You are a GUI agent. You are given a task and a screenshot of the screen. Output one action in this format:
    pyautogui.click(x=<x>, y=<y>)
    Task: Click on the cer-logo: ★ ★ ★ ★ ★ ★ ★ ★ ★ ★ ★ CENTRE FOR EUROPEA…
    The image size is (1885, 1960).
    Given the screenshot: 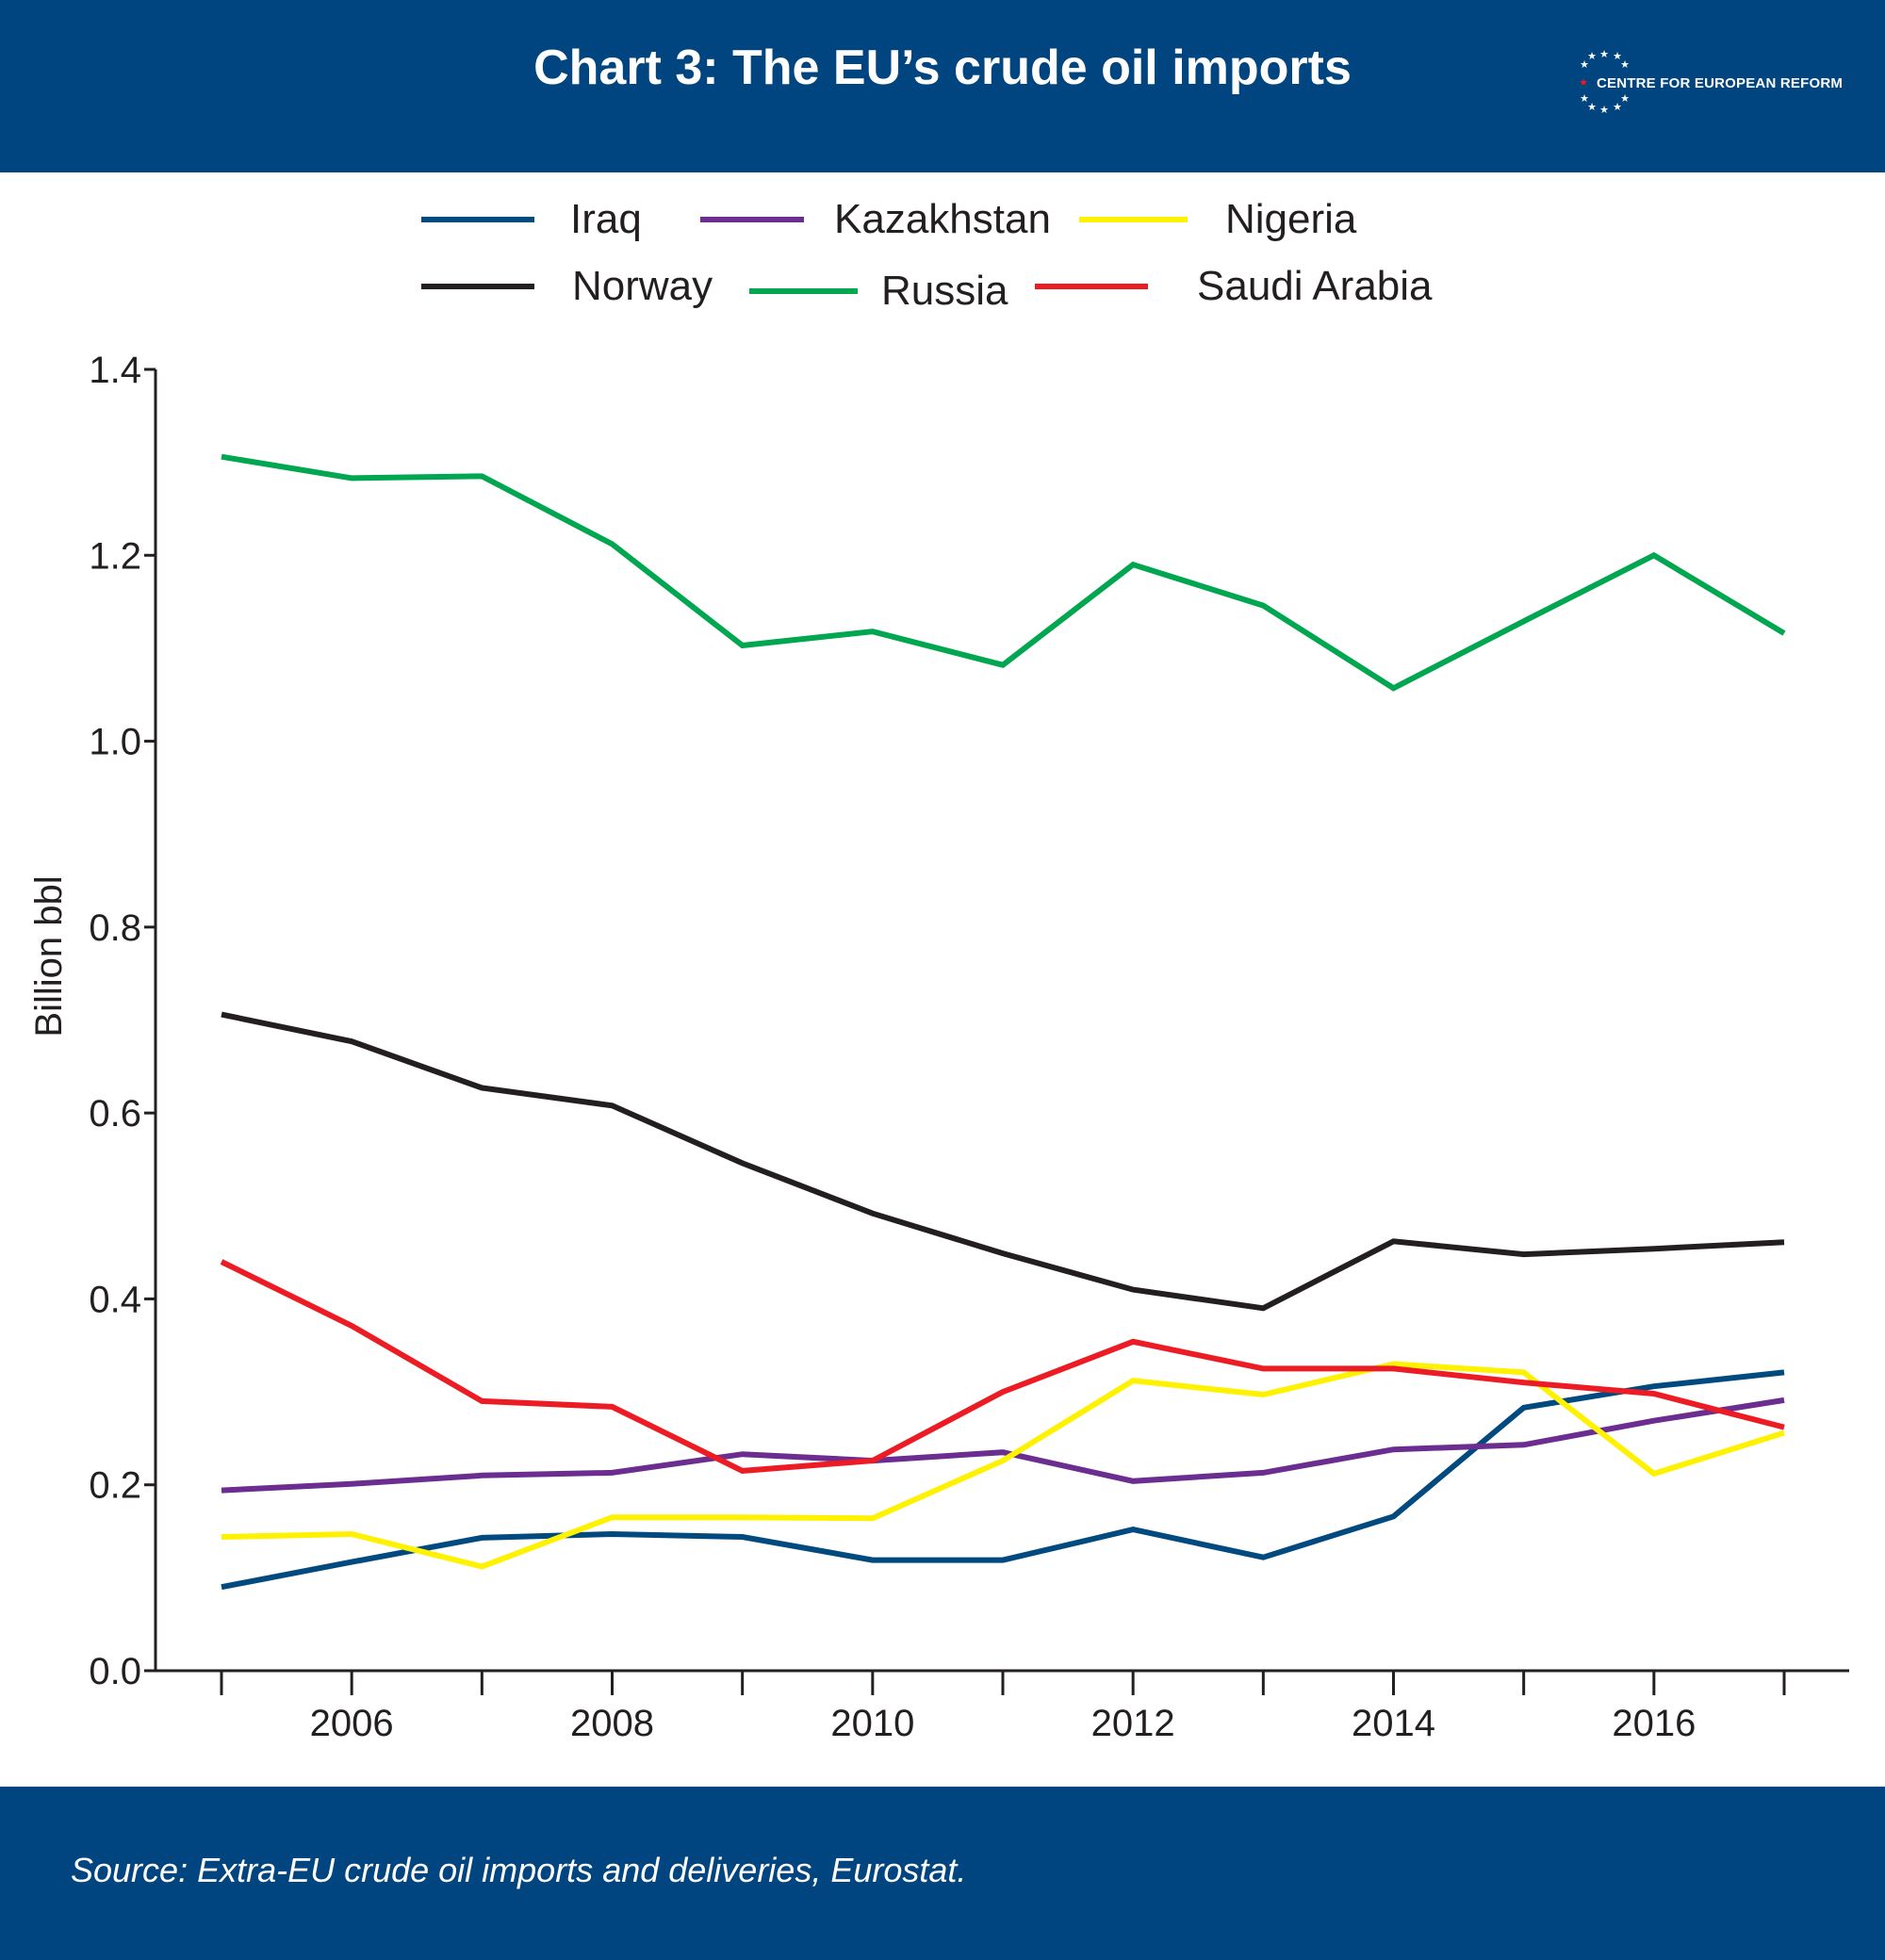 What is the action you would take?
    pyautogui.click(x=1710, y=85)
    